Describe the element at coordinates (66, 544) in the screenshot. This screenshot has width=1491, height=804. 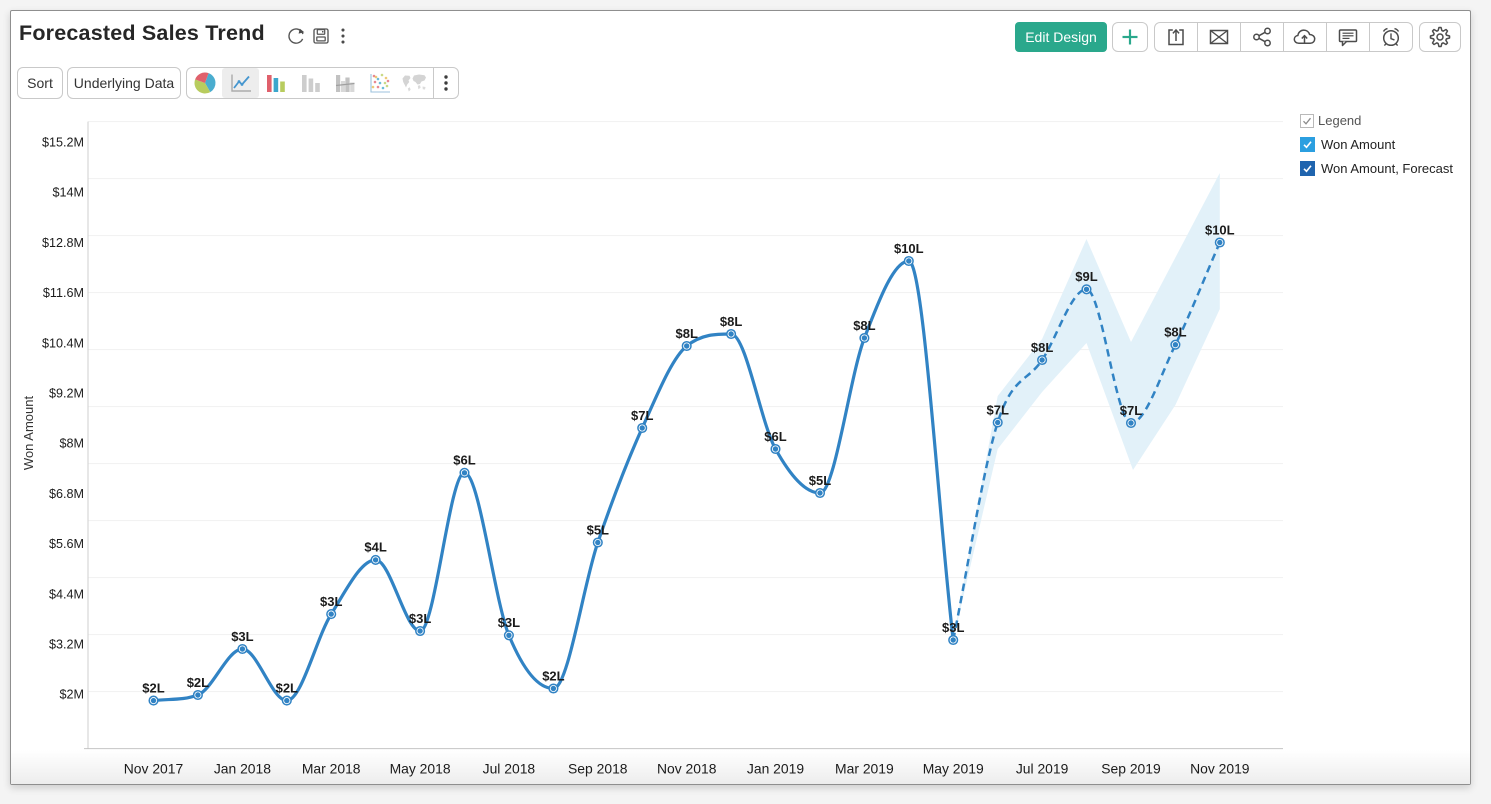
I see `svg-text: $5.6M` at that location.